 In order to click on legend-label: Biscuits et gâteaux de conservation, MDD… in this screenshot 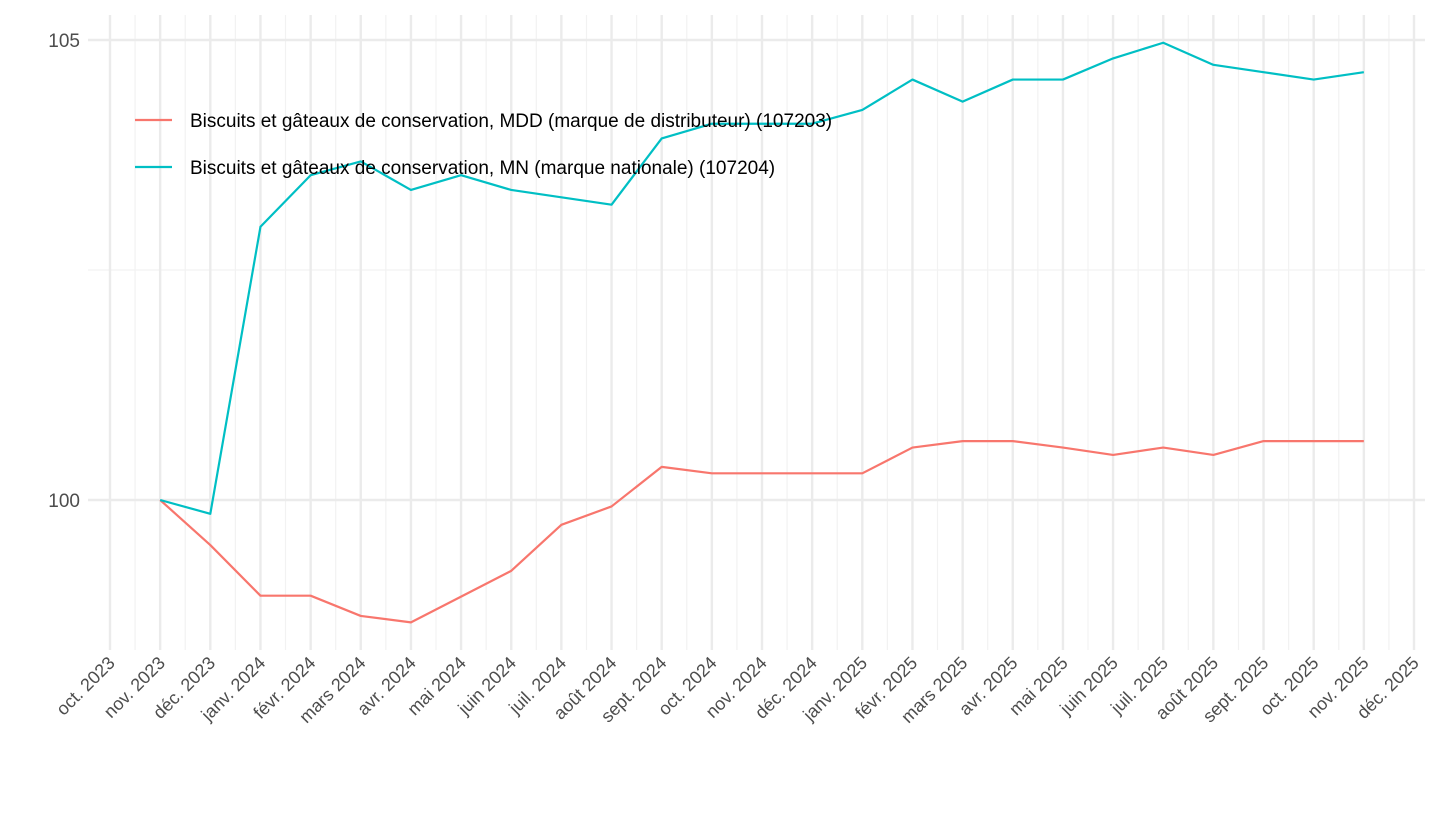, I will do `click(511, 121)`.